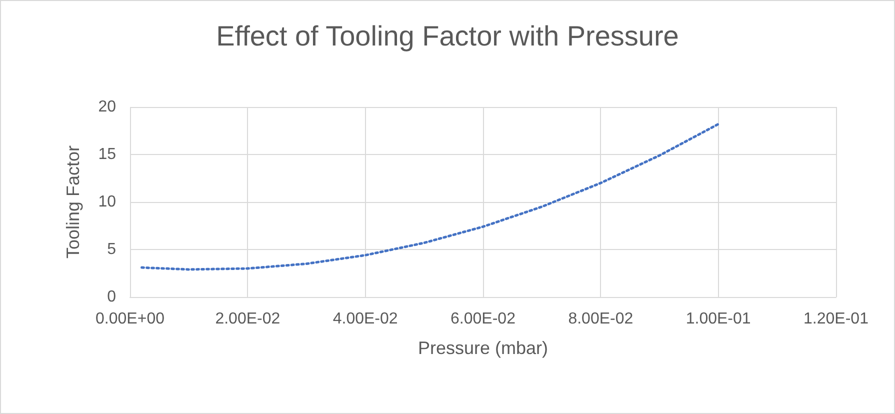 This screenshot has width=895, height=414. I want to click on x-tick-label: 4.00E-02, so click(365, 319).